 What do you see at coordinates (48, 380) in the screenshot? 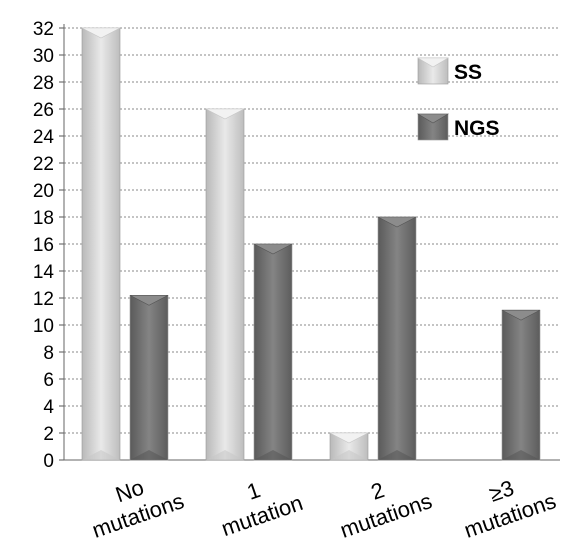
I see `y-tick-label: 6` at bounding box center [48, 380].